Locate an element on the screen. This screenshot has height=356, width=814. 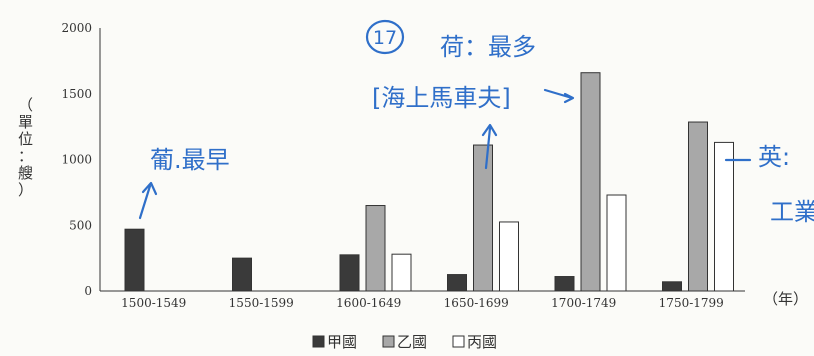
x-tick-label: 1550-1599 is located at coordinates (261, 303).